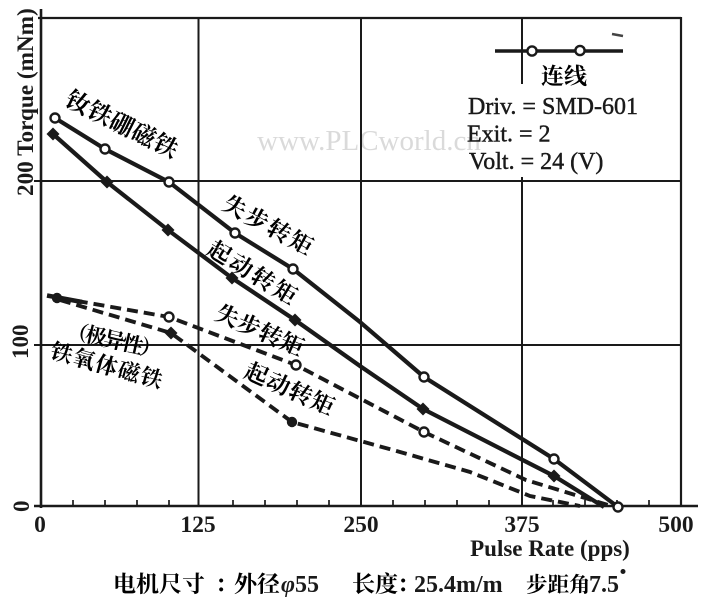  What do you see at coordinates (197, 525) in the screenshot?
I see `svg-text: 125` at bounding box center [197, 525].